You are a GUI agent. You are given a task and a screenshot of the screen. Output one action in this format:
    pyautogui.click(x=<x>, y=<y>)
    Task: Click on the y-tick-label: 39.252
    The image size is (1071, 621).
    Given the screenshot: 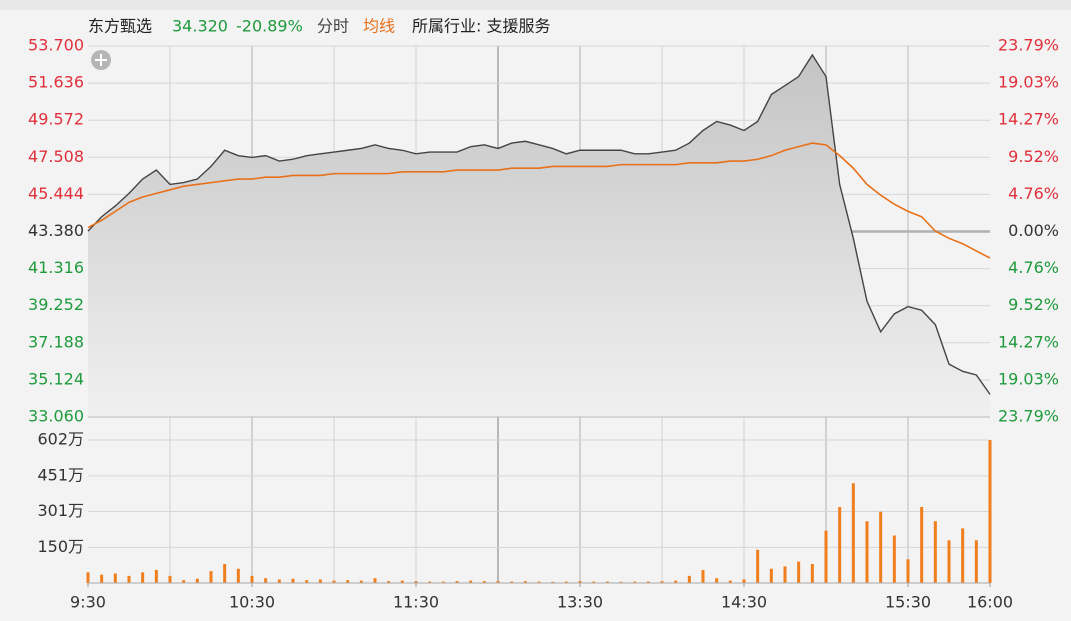 What is the action you would take?
    pyautogui.click(x=56, y=304)
    